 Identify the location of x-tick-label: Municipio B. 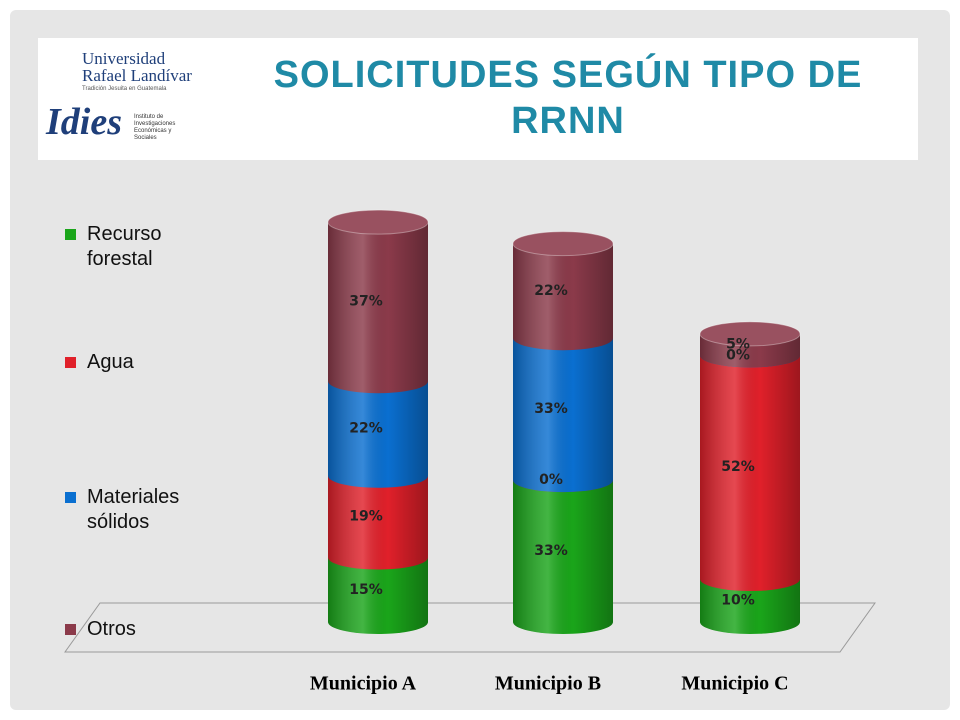
(548, 684).